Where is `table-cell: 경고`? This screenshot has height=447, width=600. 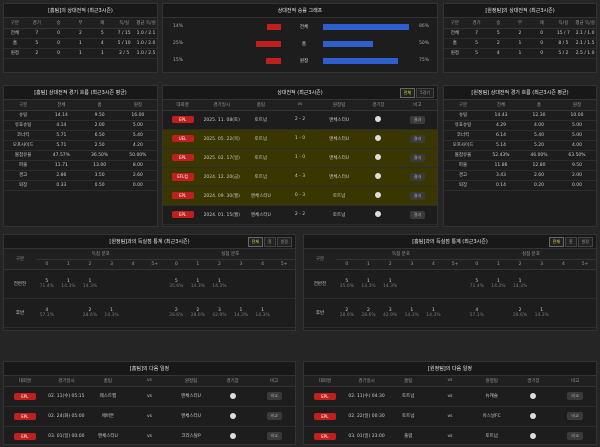 table-cell: 경고 is located at coordinates (23, 175).